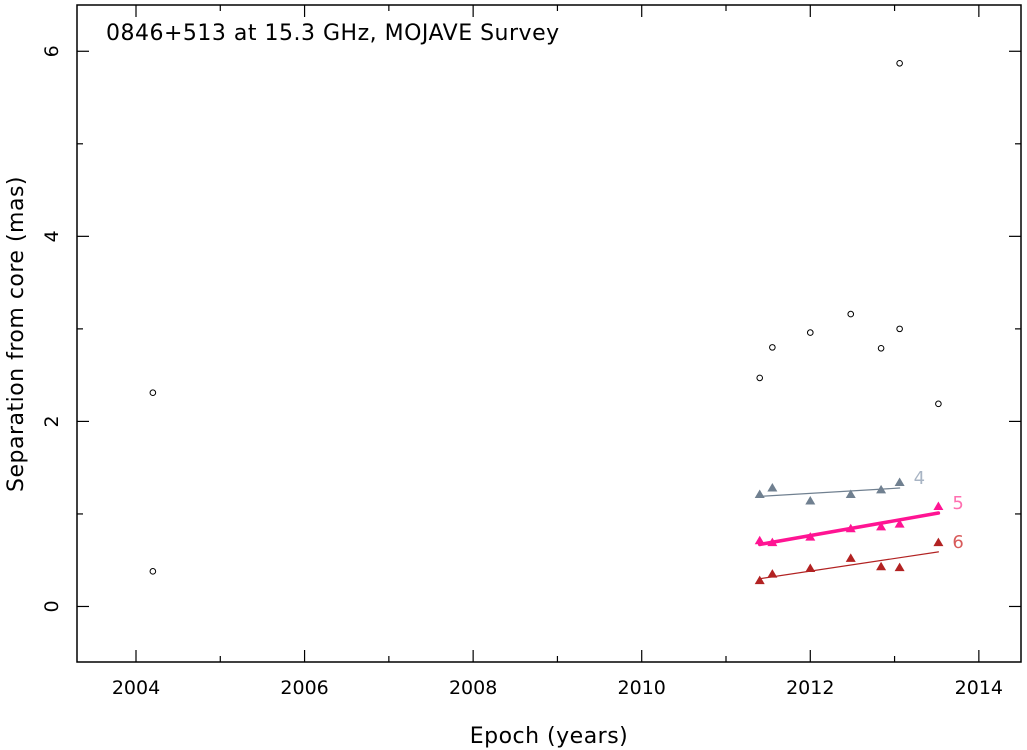 Image resolution: width=1027 pixels, height=750 pixels. I want to click on chart-title: 0846+513 at 15.3 GHz, MOJAVE Survey, so click(333, 33).